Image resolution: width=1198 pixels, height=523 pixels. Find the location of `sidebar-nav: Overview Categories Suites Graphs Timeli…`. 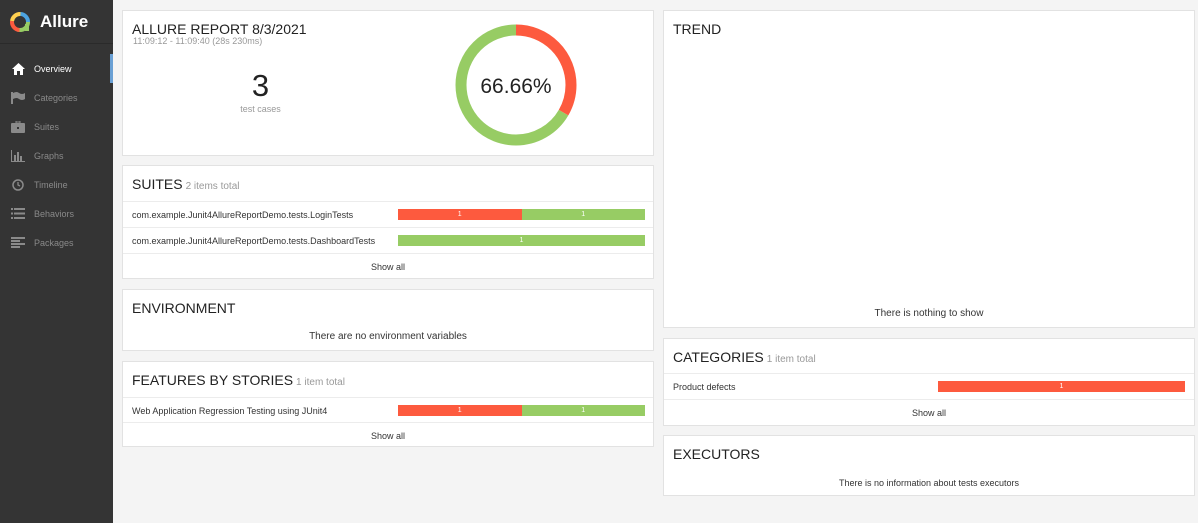

sidebar-nav: Overview Categories Suites Graphs Timeli… is located at coordinates (56, 155).